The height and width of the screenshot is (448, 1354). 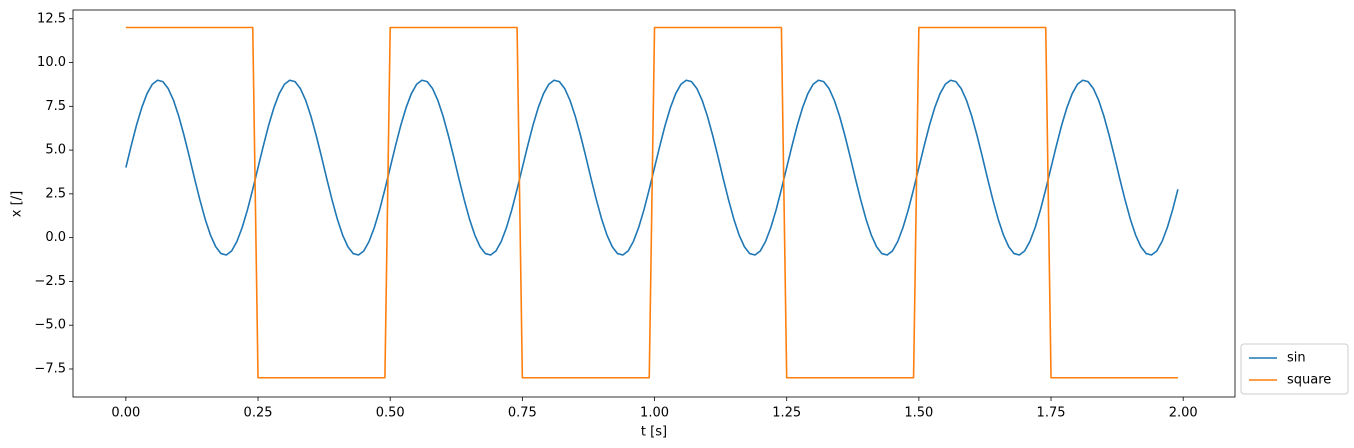 What do you see at coordinates (390, 413) in the screenshot?
I see `x-tick-label: 0.50` at bounding box center [390, 413].